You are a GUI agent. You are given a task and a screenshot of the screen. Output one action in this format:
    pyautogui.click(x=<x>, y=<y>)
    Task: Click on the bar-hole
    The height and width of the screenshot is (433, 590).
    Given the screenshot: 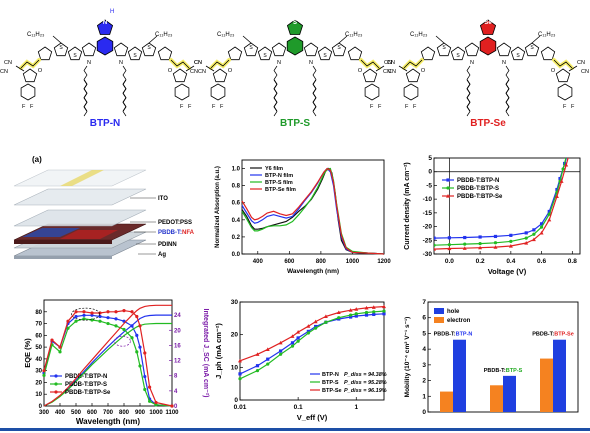 What is the action you would take?
    pyautogui.click(x=459, y=375)
    